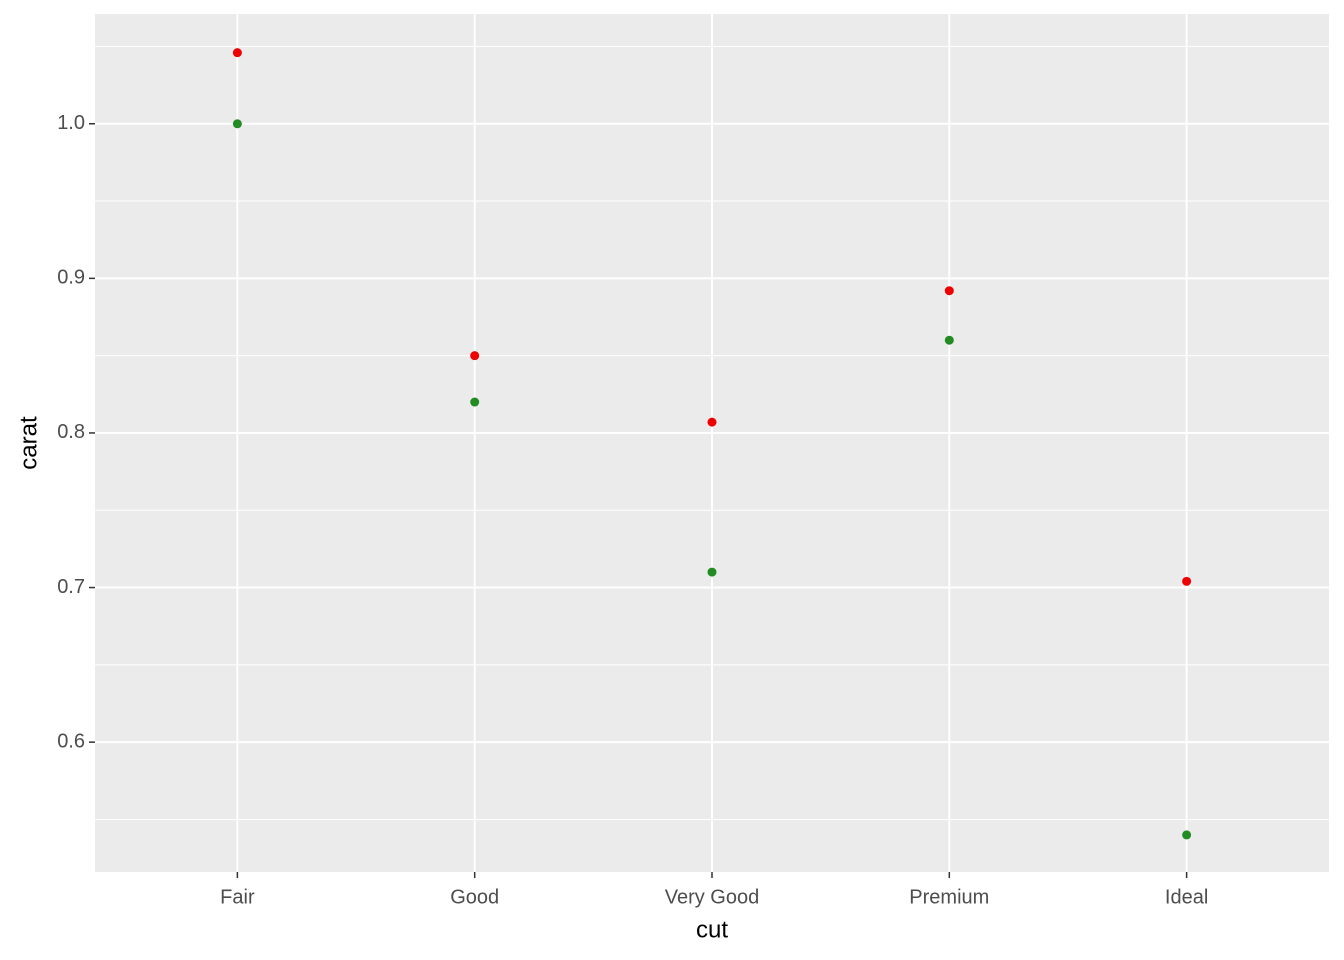 Image resolution: width=1344 pixels, height=960 pixels. I want to click on y-axis-title: carat, so click(28, 443).